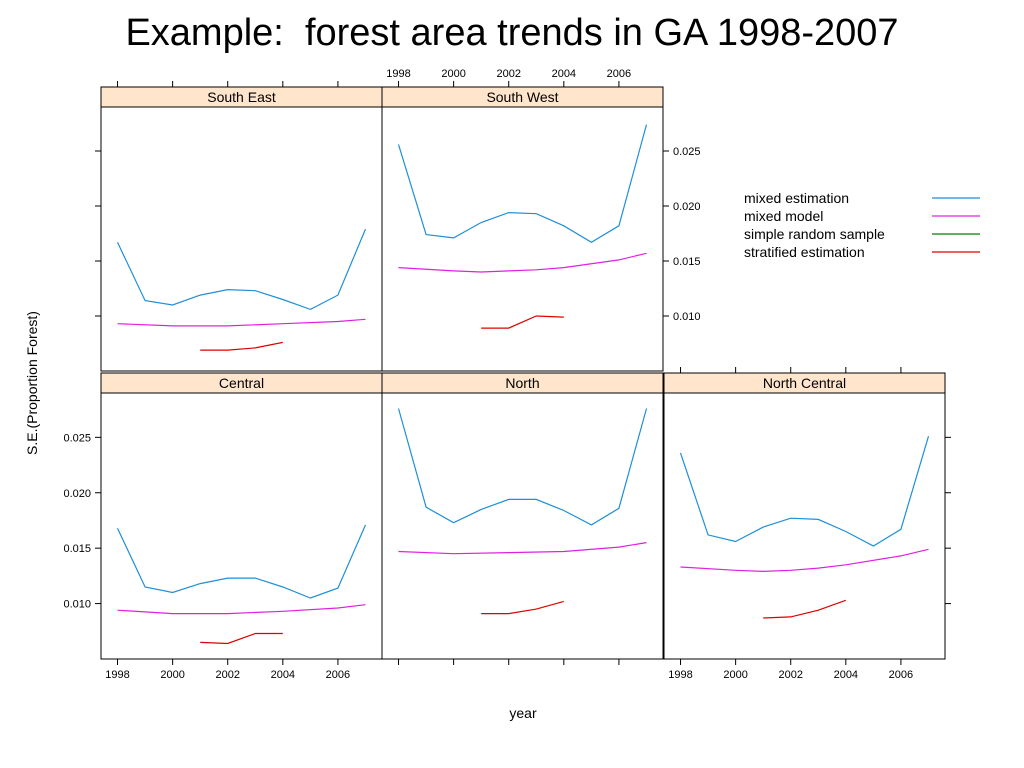 The width and height of the screenshot is (1024, 768). I want to click on legend-label: mixed model, so click(783, 216).